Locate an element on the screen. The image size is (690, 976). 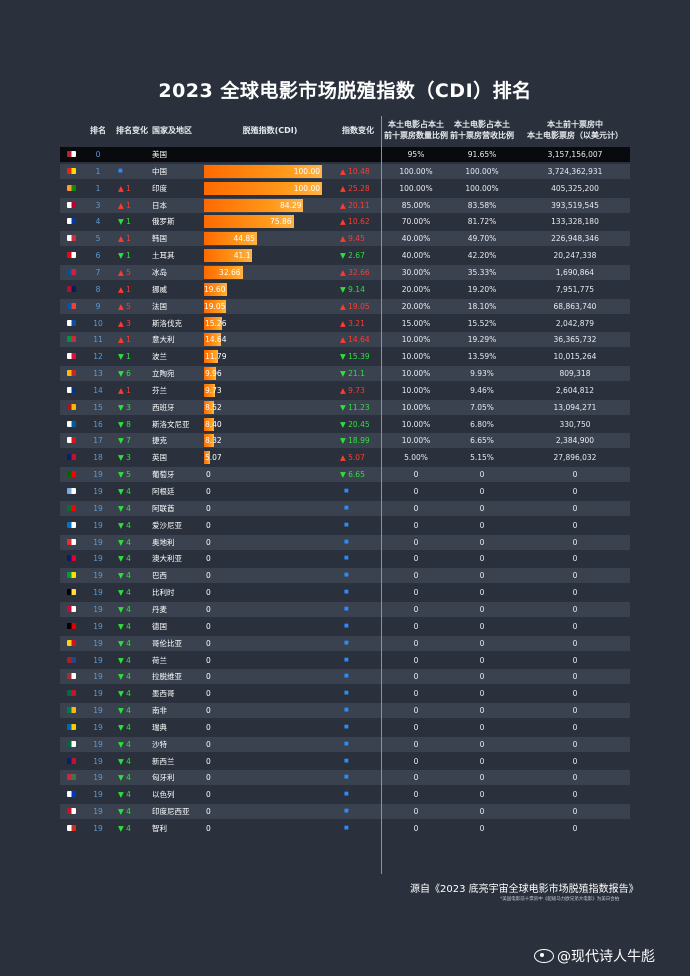
index-change-cell: ▼ 21.1 is located at coordinates (352, 374).